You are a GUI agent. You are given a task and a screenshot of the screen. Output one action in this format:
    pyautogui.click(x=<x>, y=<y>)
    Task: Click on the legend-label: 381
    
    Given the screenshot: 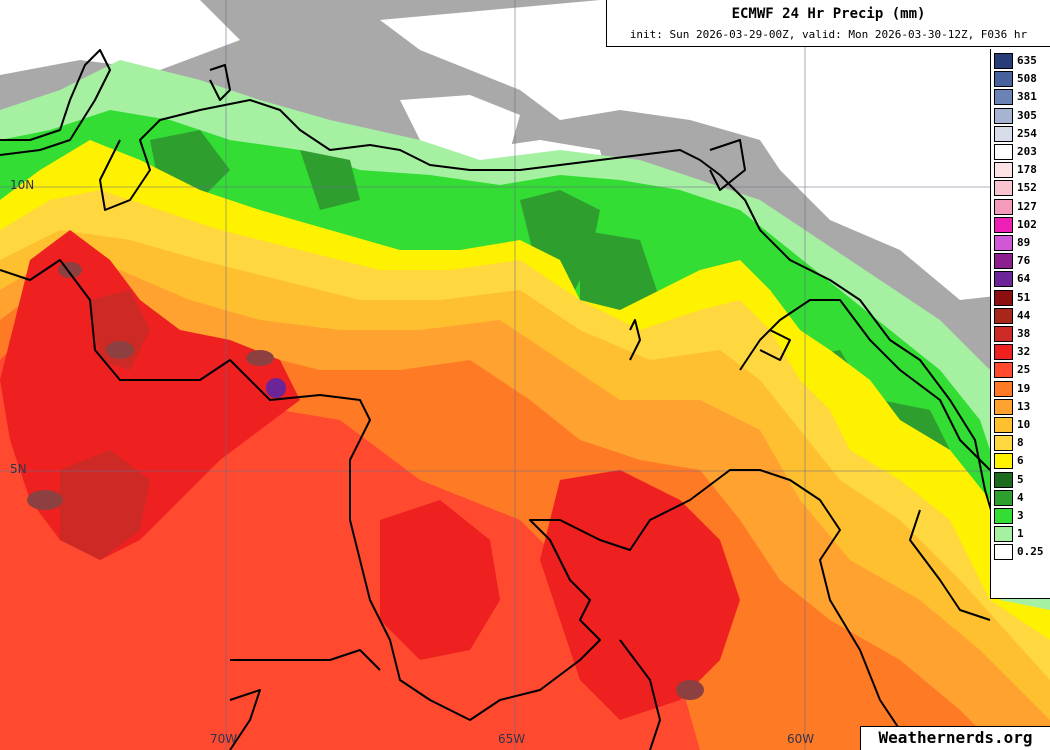 What is the action you would take?
    pyautogui.click(x=1027, y=97)
    